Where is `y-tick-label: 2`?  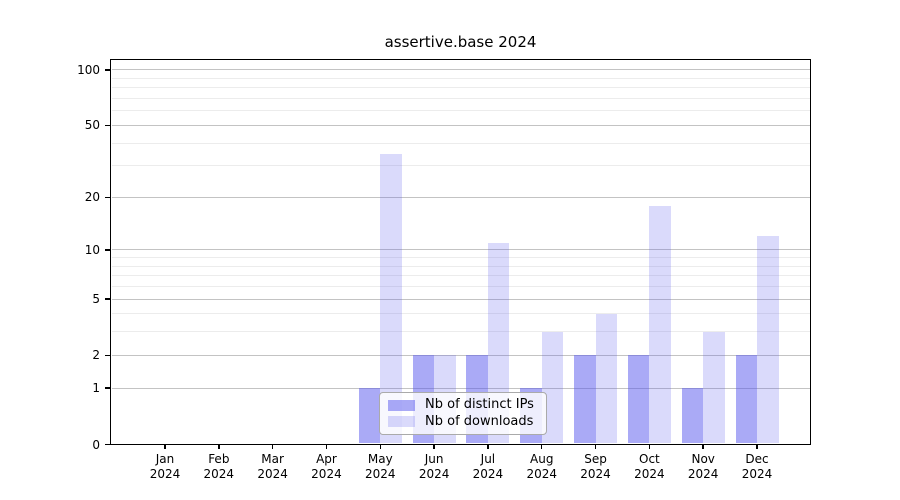 y-tick-label: 2 is located at coordinates (96, 355).